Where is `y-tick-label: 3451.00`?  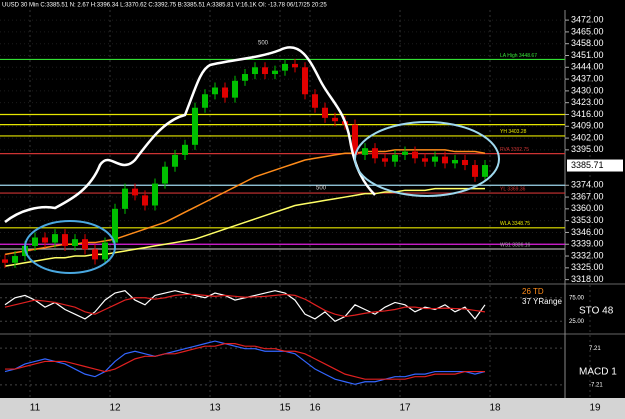 y-tick-label: 3451.00 is located at coordinates (587, 55).